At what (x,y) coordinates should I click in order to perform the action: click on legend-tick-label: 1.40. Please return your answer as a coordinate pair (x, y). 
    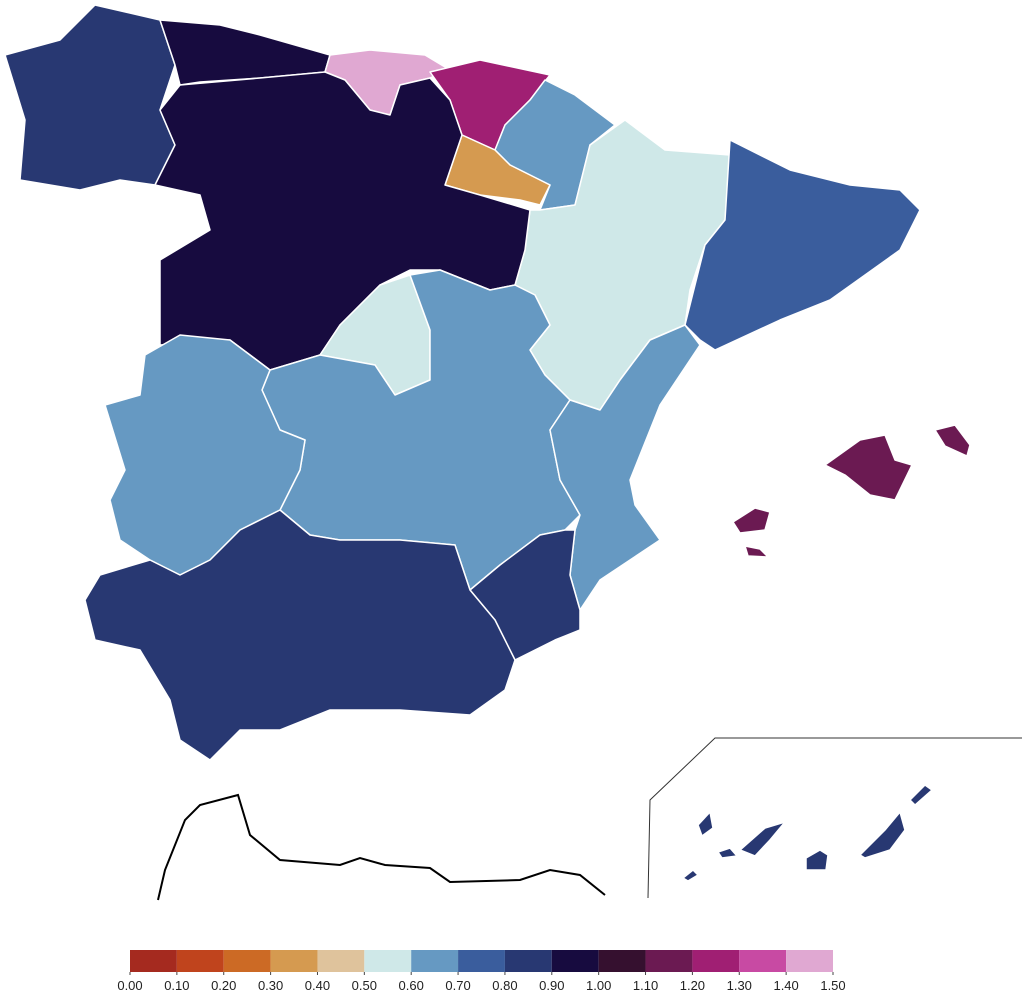
    Looking at the image, I should click on (785, 985).